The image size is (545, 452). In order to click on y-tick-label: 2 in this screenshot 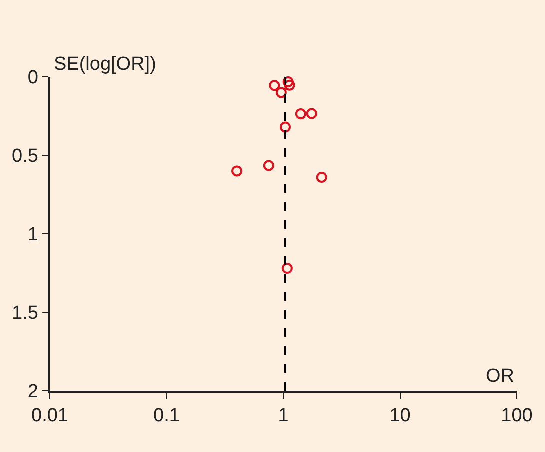, I will do `click(33, 392)`.